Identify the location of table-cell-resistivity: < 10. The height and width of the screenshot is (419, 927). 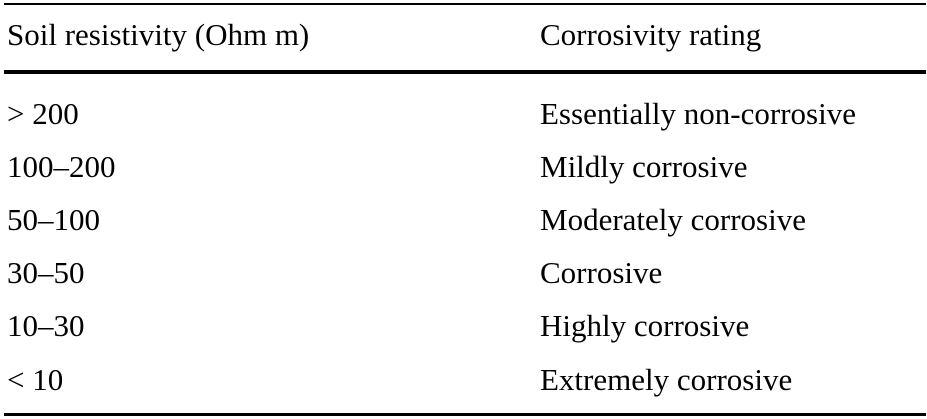
(35, 379).